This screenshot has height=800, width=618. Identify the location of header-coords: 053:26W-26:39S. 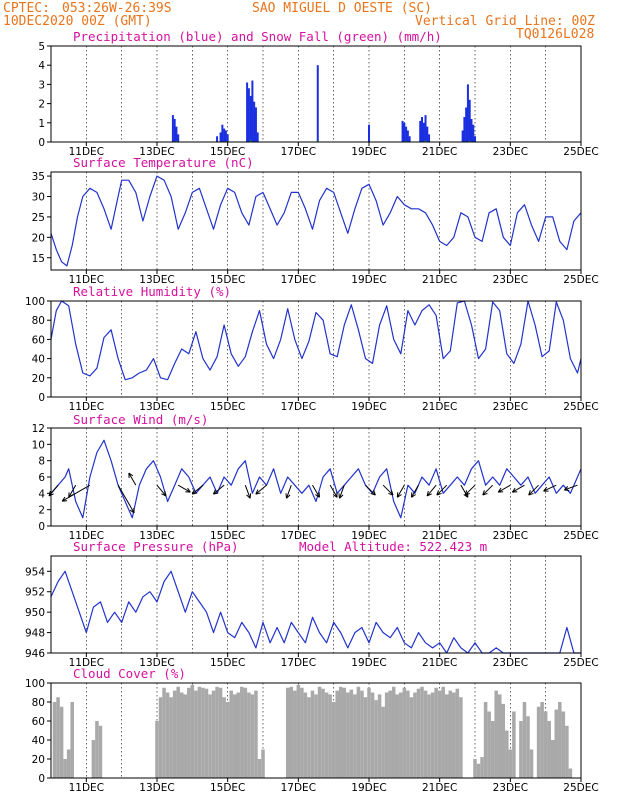
(117, 8).